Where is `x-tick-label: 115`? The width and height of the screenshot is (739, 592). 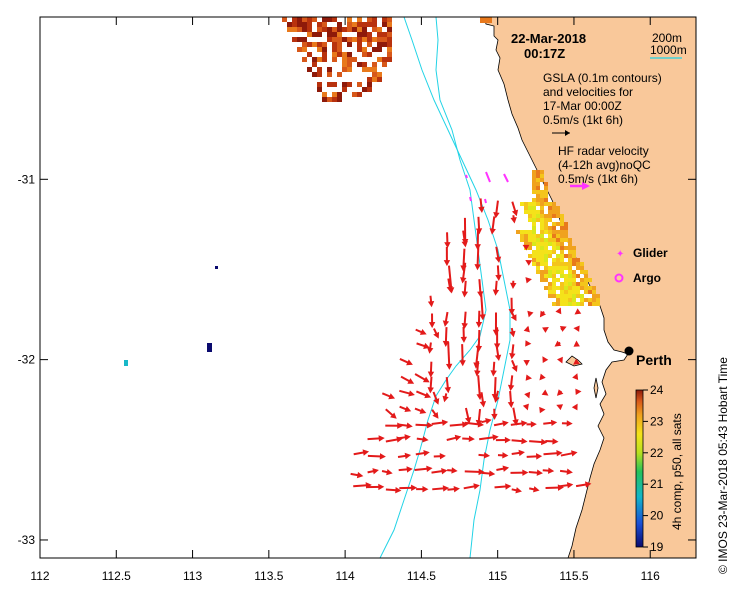
x-tick-label: 115 is located at coordinates (497, 576).